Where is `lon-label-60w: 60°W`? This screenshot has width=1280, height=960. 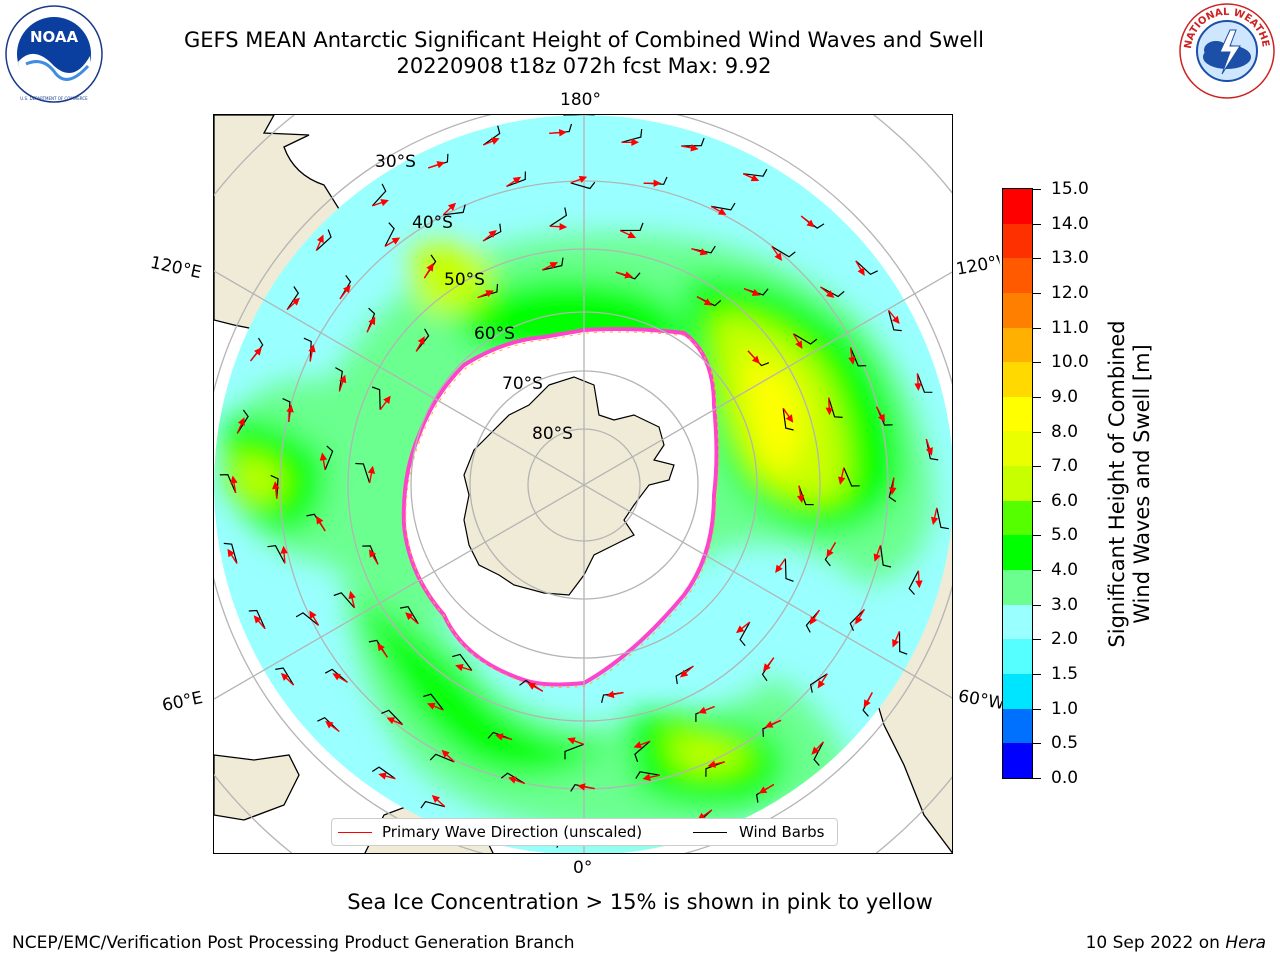
lon-label-60w: 60°W is located at coordinates (980, 700).